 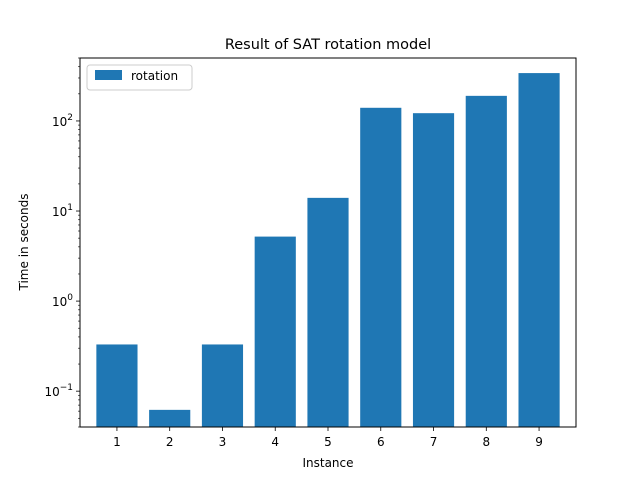 What do you see at coordinates (62, 242) in the screenshot?
I see `y-axis-ticks: 10⁻¹ 10⁰ 10¹ 10²` at bounding box center [62, 242].